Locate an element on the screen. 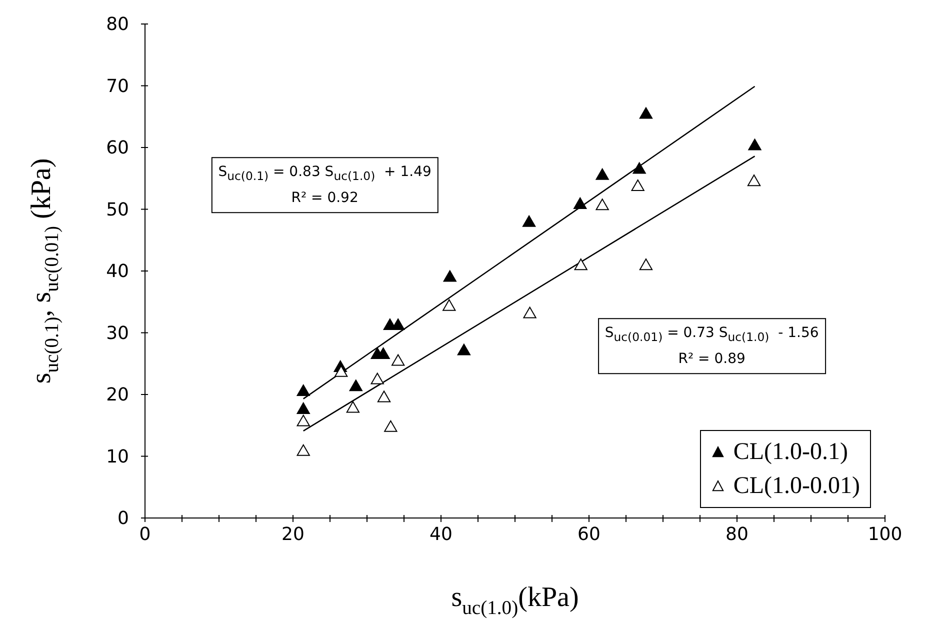  y-tick-label: 30 is located at coordinates (117, 333).